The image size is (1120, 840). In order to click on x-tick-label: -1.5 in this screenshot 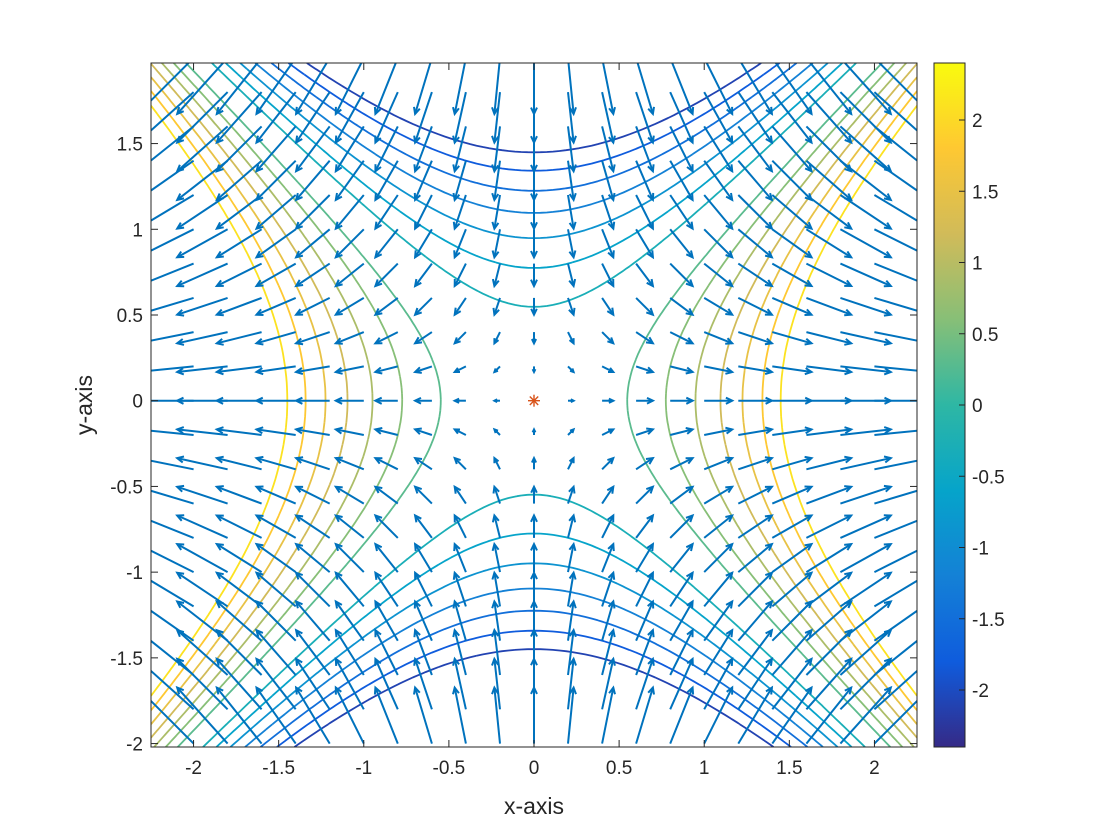, I will do `click(278, 768)`.